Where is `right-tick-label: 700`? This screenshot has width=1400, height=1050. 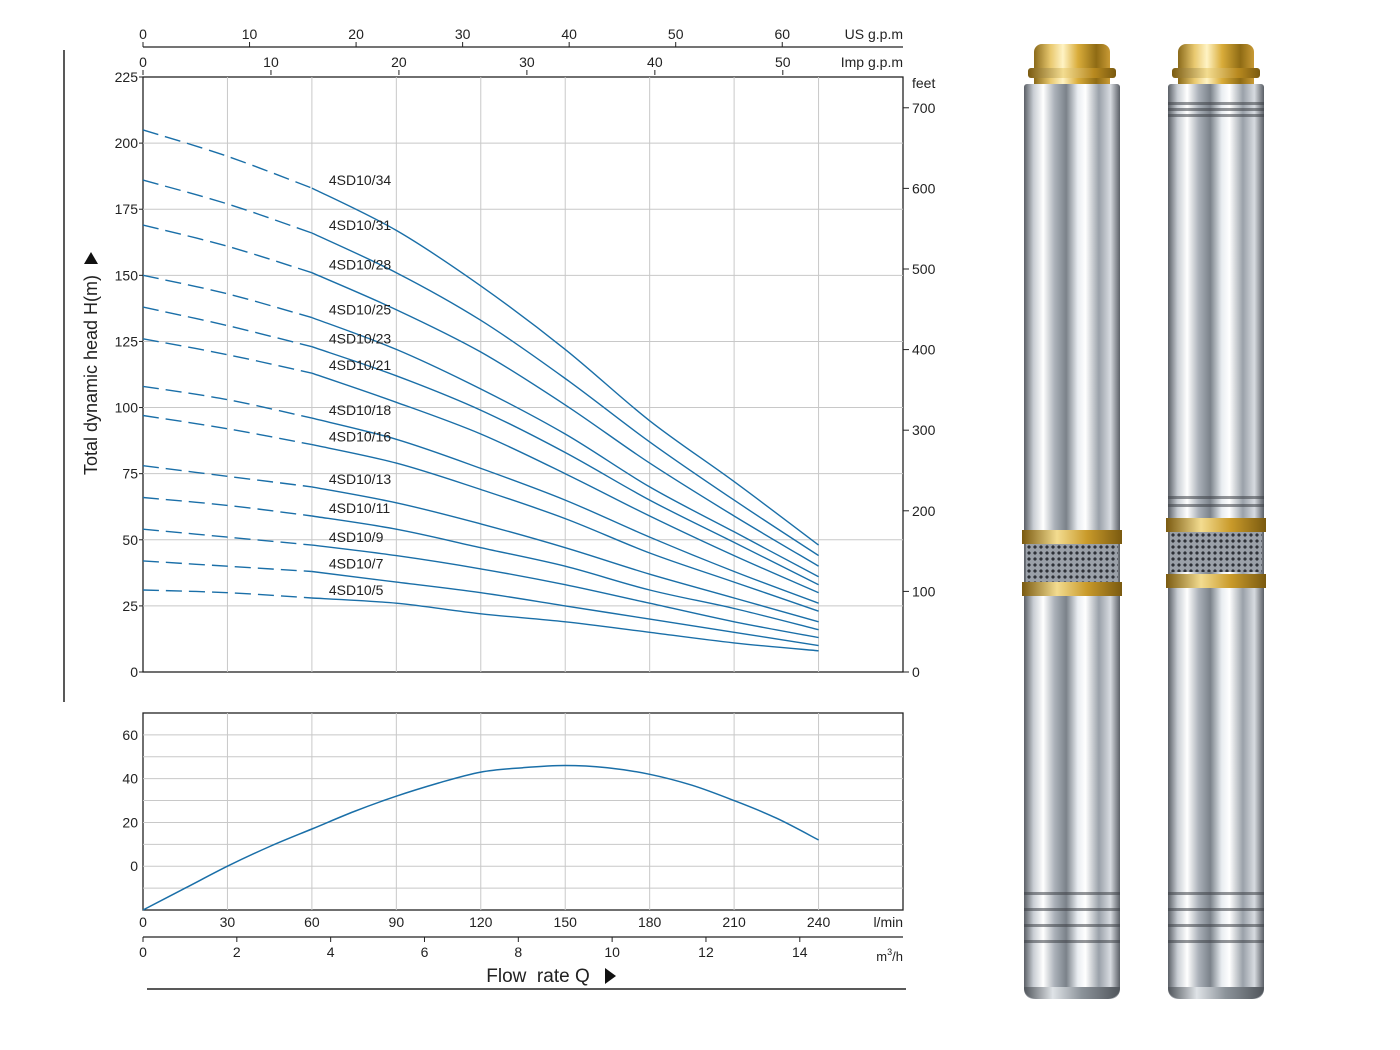 right-tick-label: 700 is located at coordinates (924, 108).